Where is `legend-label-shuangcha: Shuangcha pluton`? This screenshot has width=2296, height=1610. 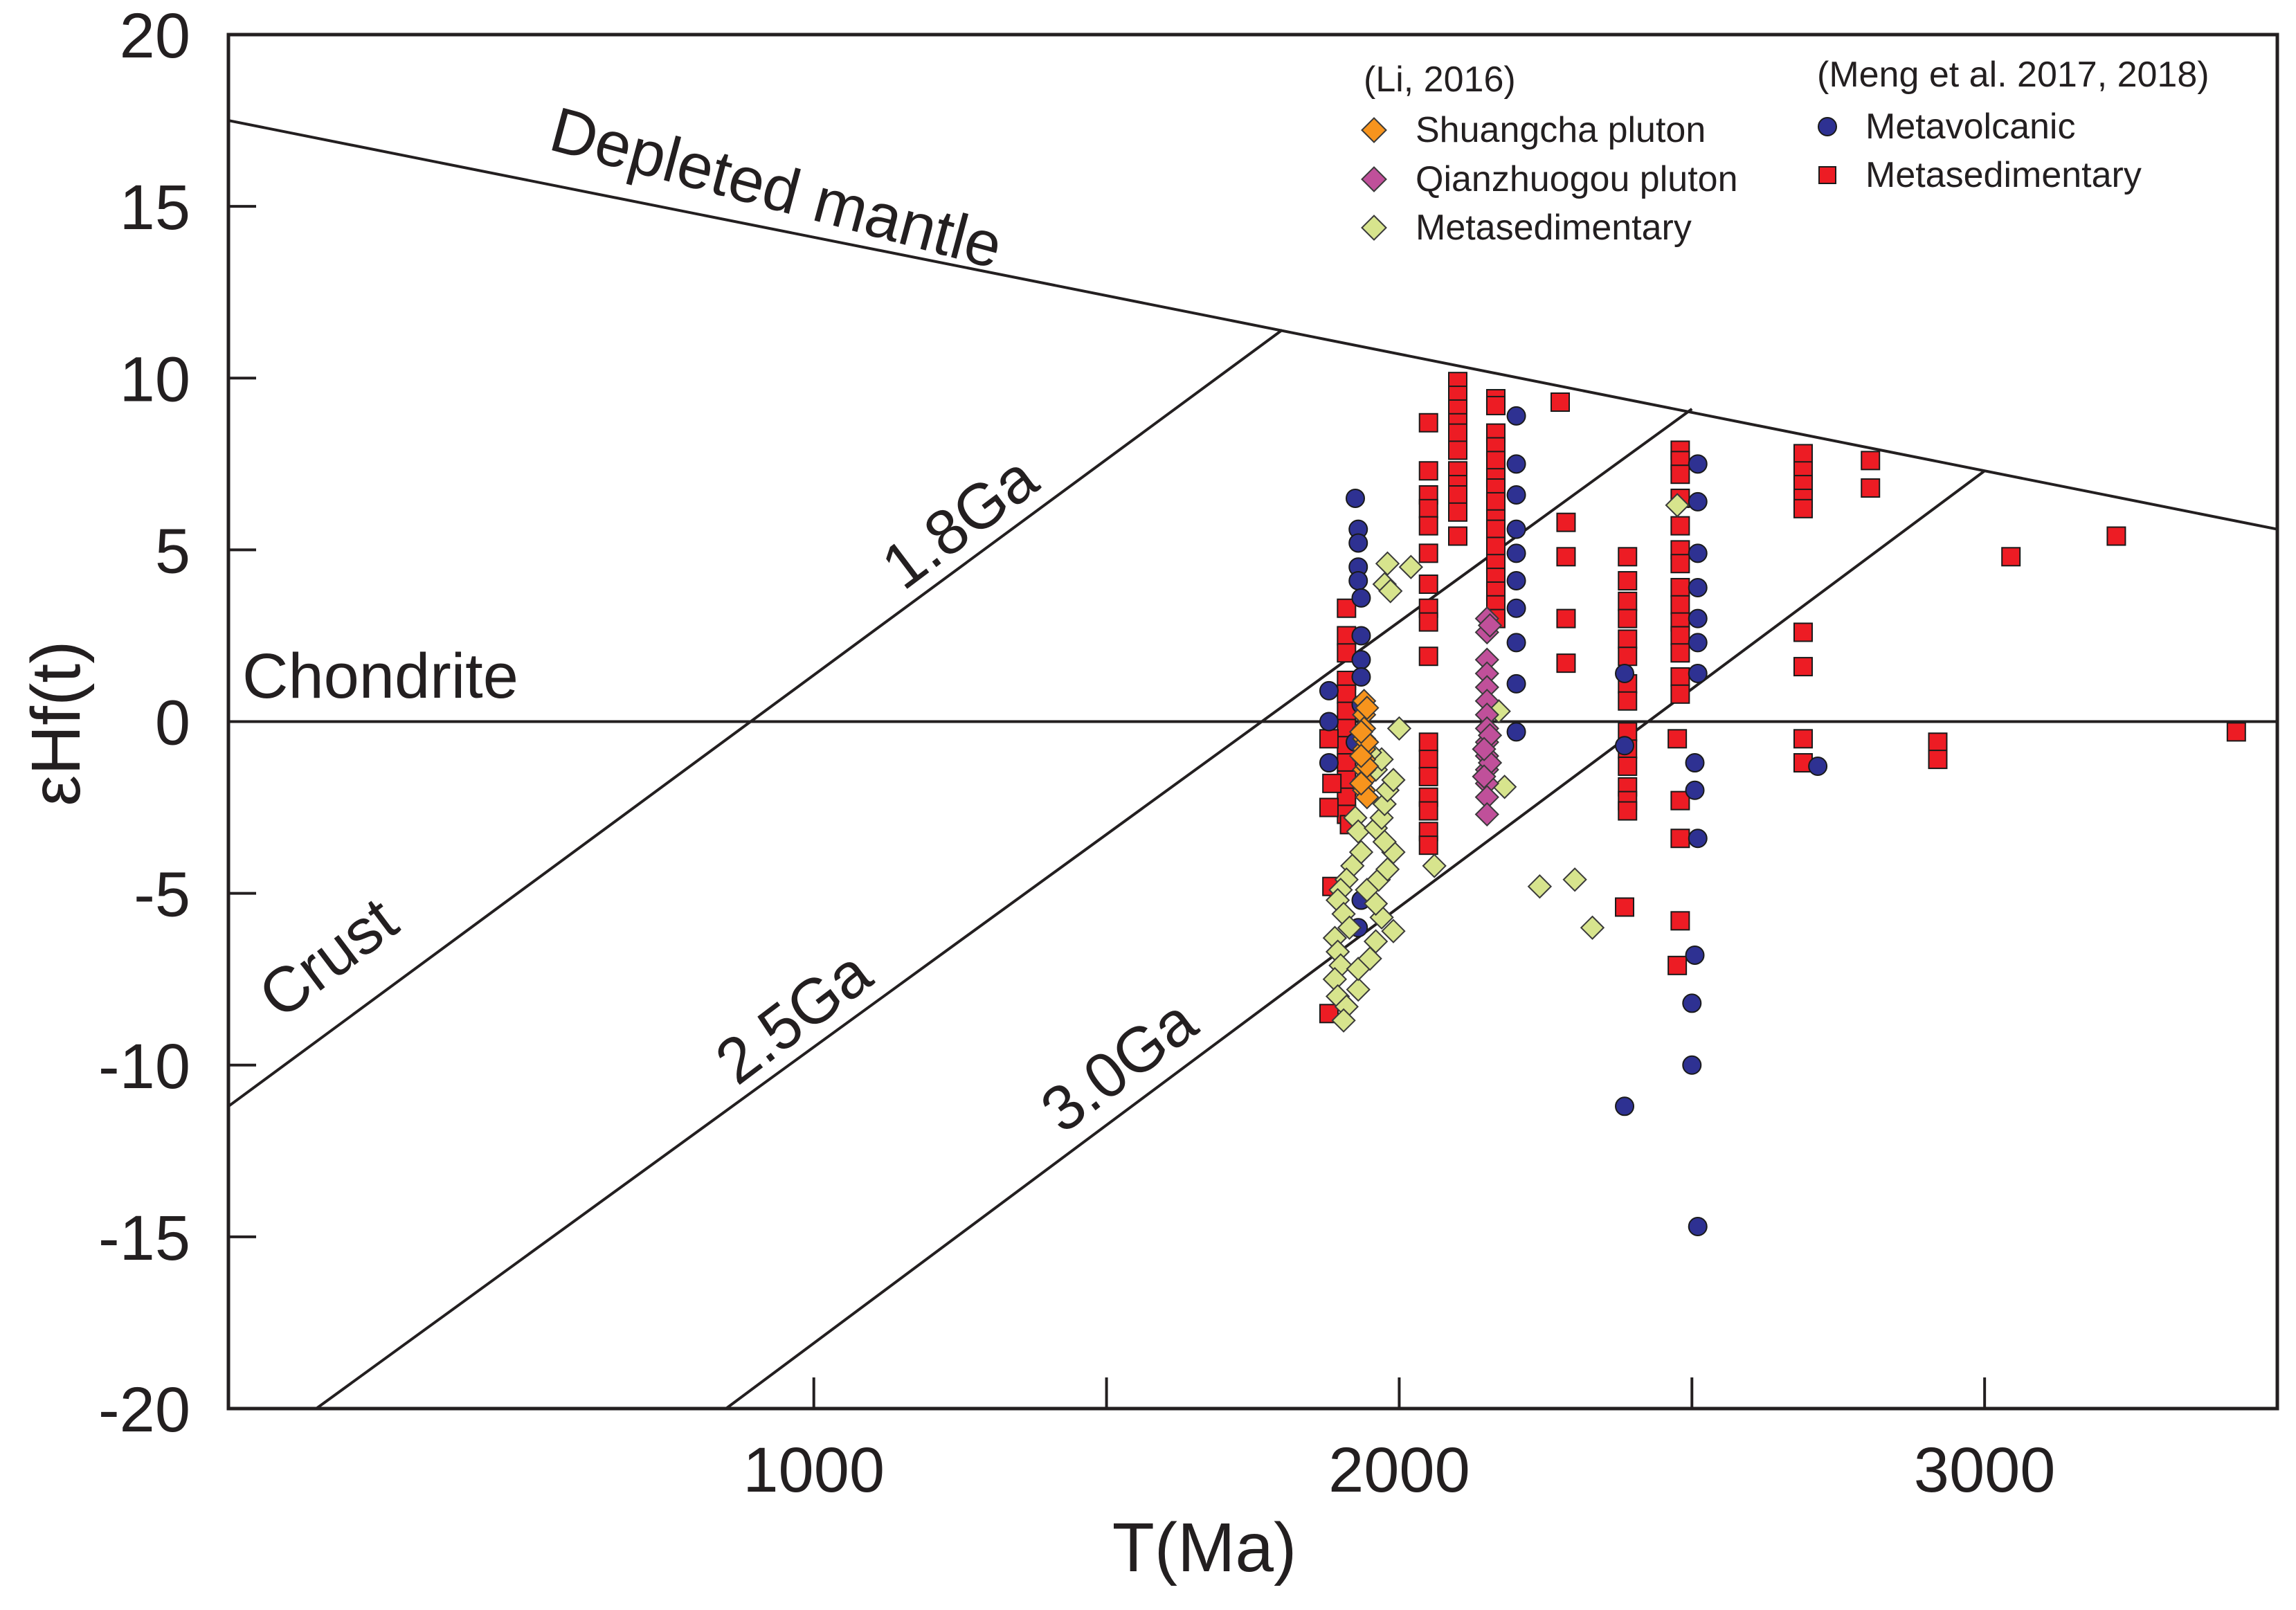 legend-label-shuangcha: Shuangcha pluton is located at coordinates (1561, 130).